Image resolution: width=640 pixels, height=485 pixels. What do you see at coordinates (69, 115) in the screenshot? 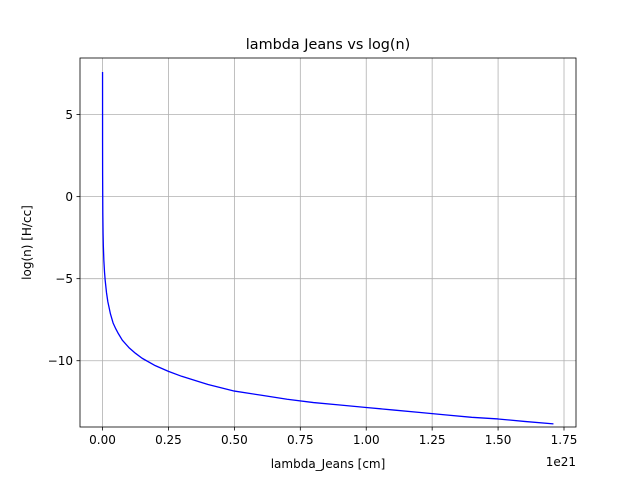
I see `y-tick-label: 5` at bounding box center [69, 115].